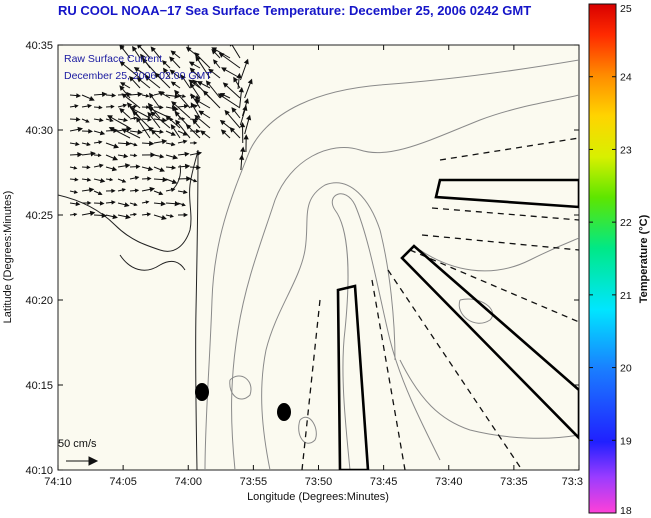 The height and width of the screenshot is (518, 651). What do you see at coordinates (39, 471) in the screenshot?
I see `y-tick-label: 40:10` at bounding box center [39, 471].